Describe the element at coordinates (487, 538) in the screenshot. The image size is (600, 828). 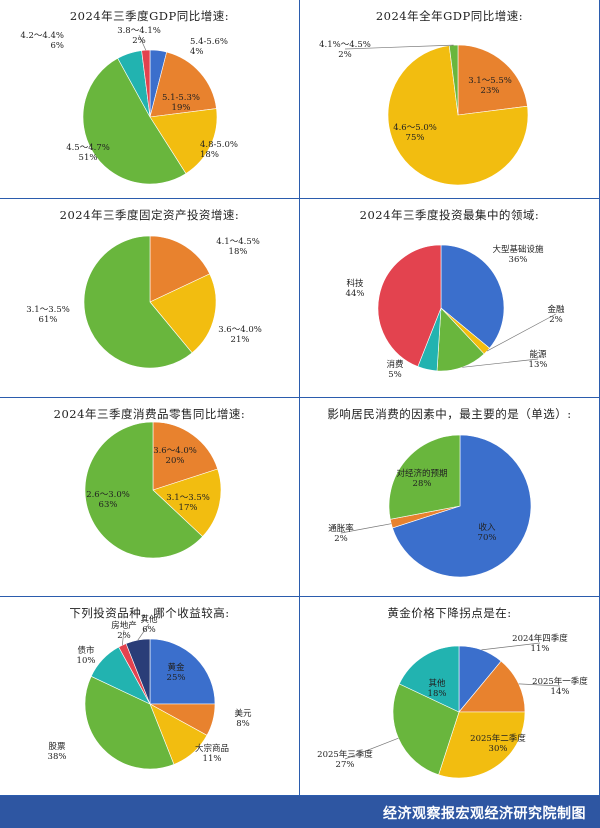
I see `slice-percent-label: 70%` at that location.